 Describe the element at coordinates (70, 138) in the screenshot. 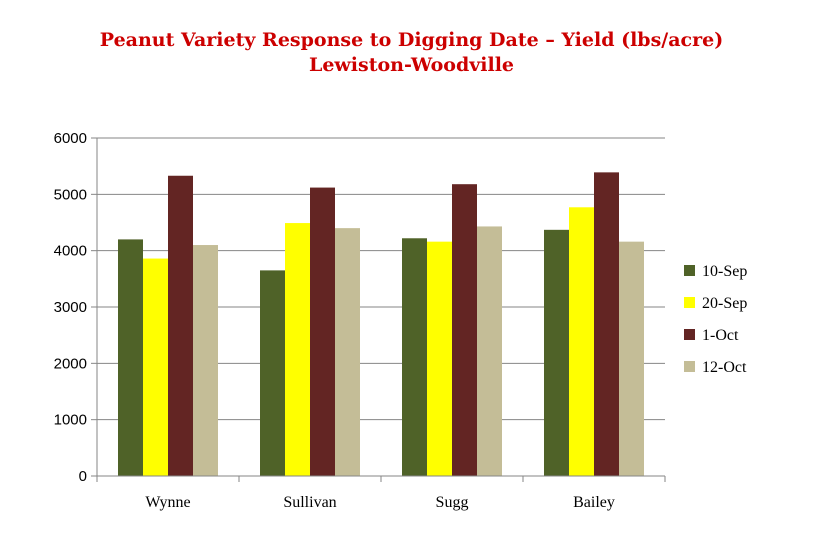

I see `y-tick-label: 6000` at that location.